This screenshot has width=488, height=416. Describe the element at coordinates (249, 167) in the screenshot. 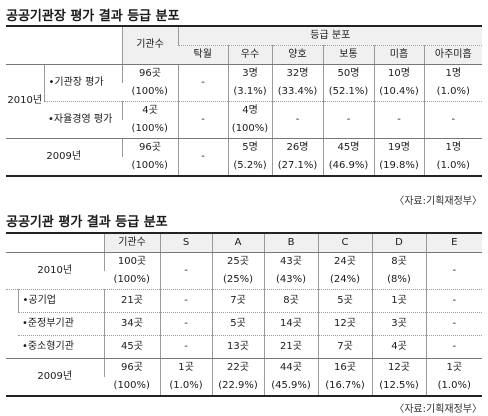

I see `table1-pct-cell: (5.2%)` at that location.